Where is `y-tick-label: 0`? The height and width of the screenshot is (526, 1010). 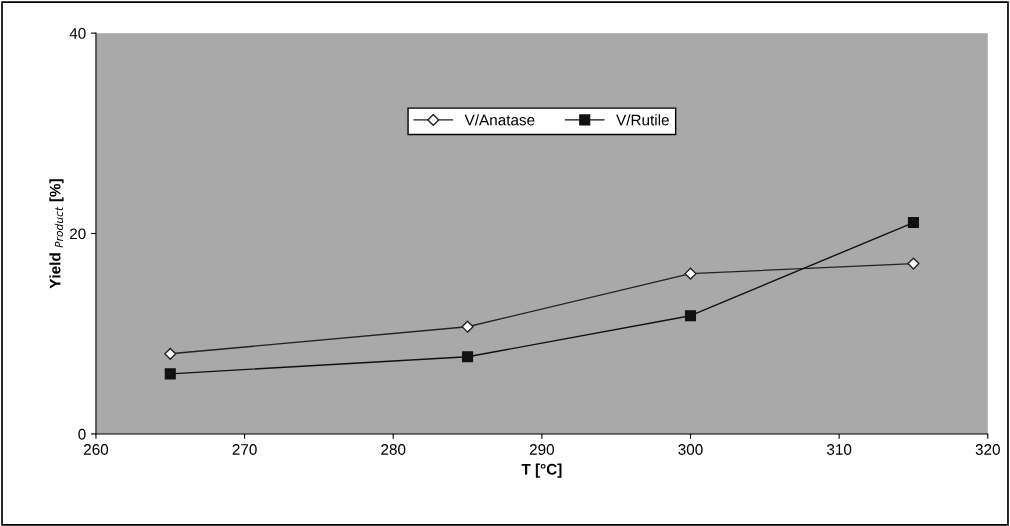
y-tick-label: 0 is located at coordinates (82, 434).